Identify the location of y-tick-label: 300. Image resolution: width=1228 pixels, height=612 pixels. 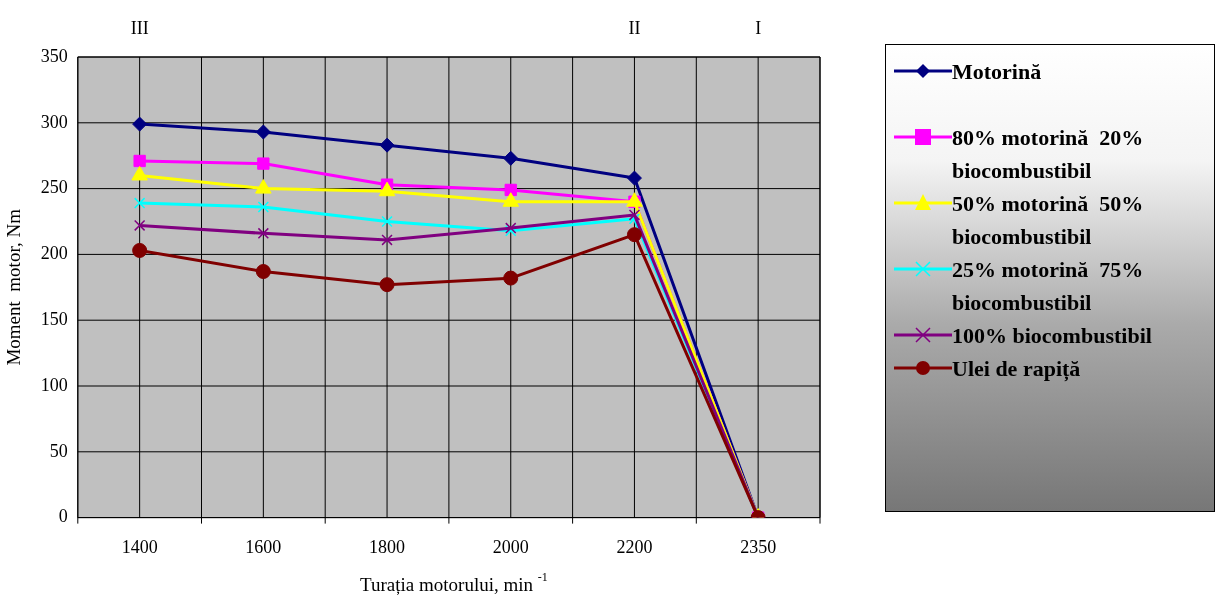
(54, 121).